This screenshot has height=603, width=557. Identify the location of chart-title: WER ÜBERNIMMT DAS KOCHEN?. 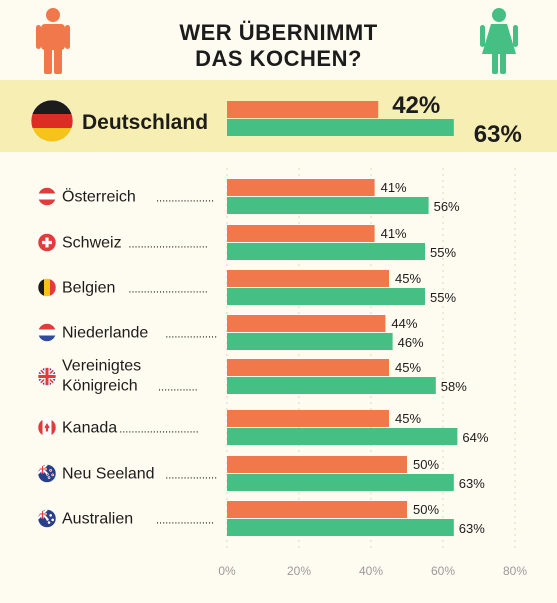
(278, 46).